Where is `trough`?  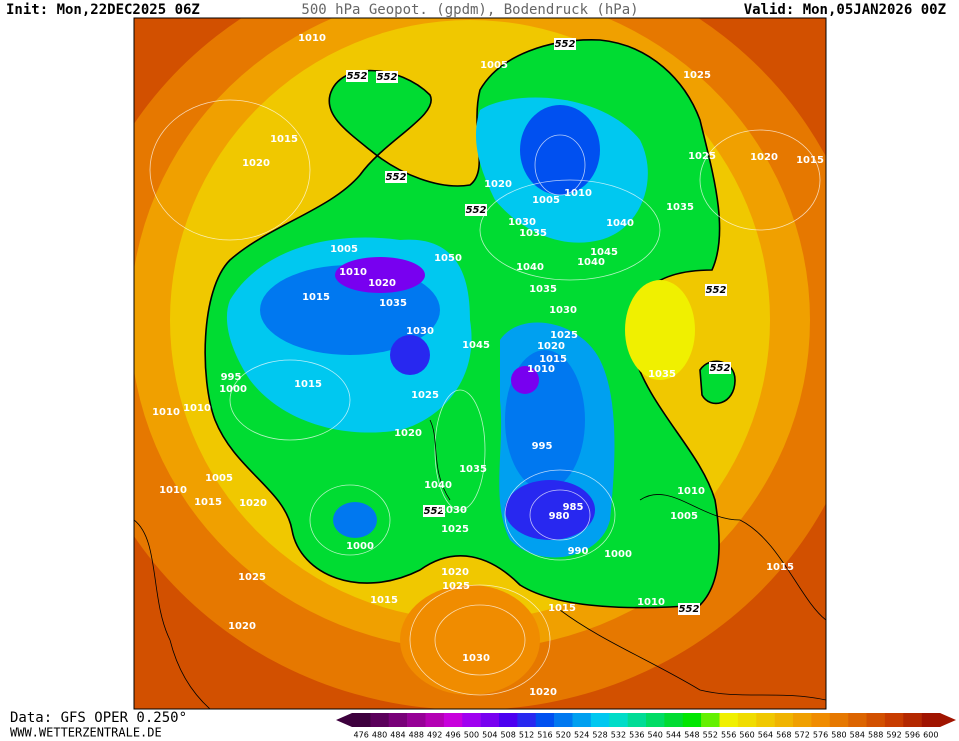
trough is located at coordinates (560, 150).